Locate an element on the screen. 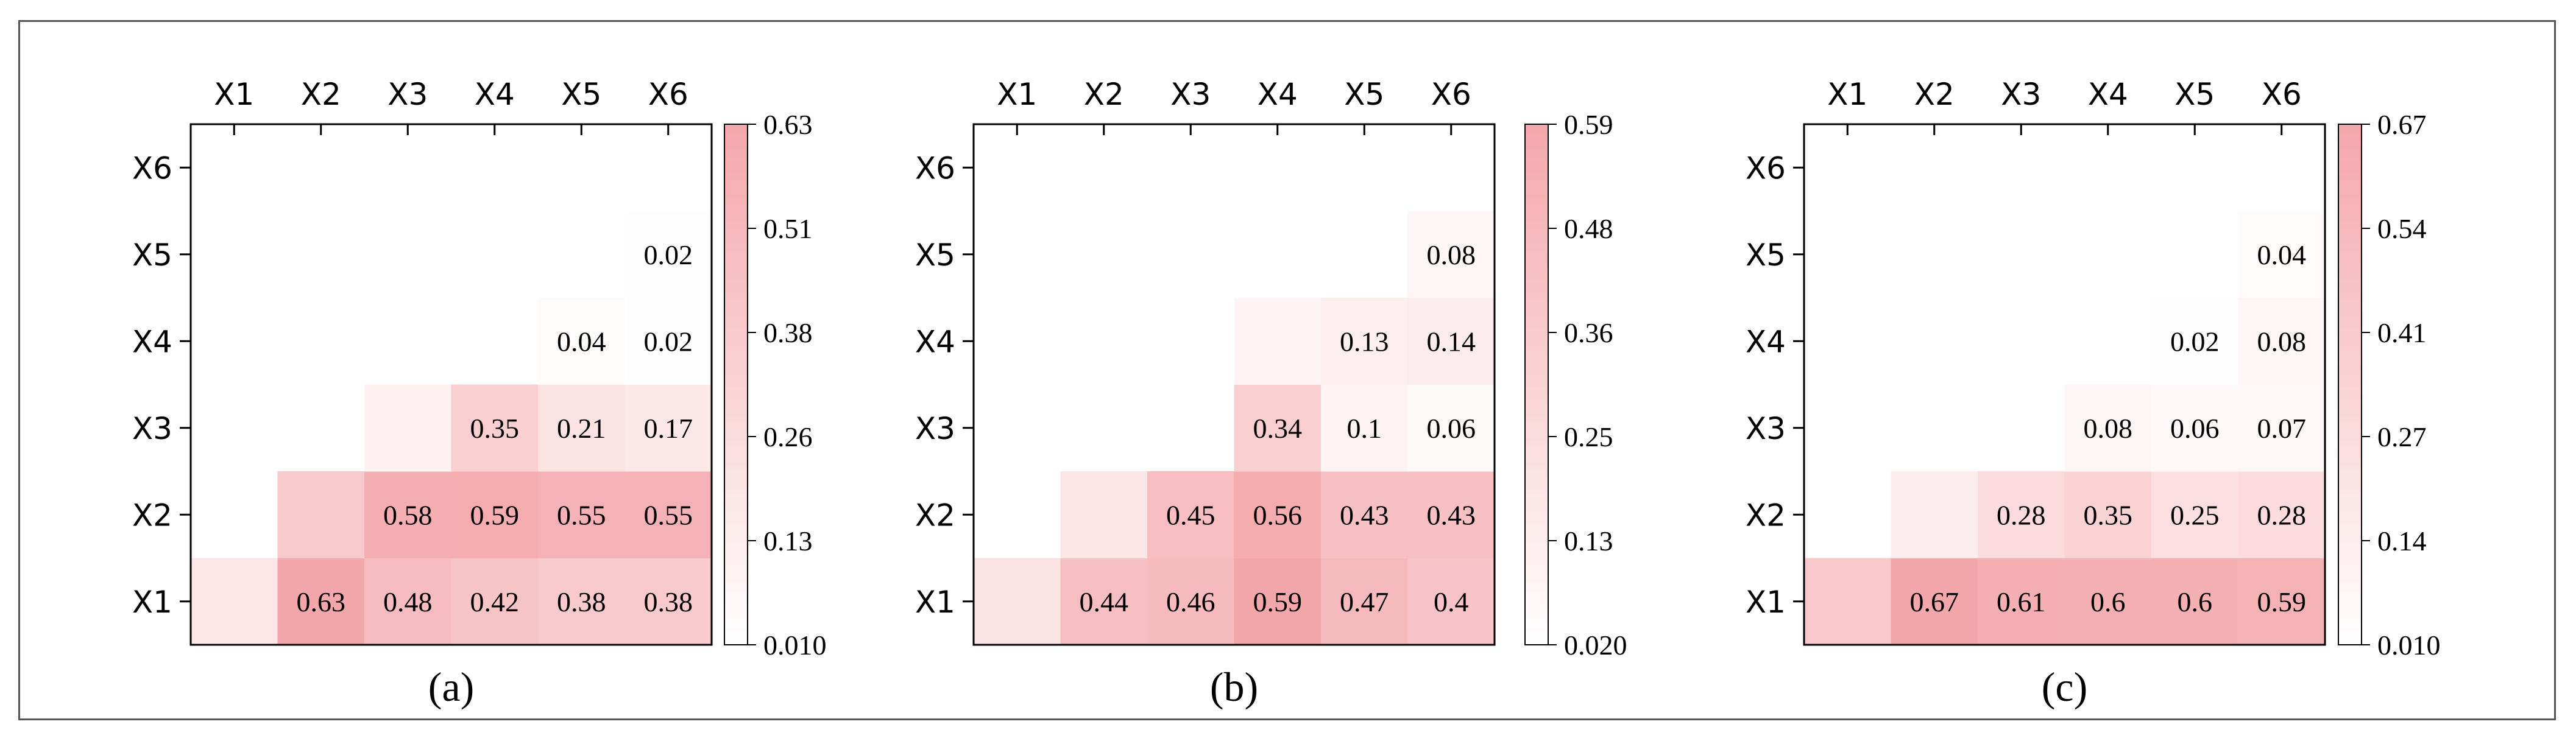 The width and height of the screenshot is (2576, 741). cell-value-label: 0.67 is located at coordinates (1934, 601).